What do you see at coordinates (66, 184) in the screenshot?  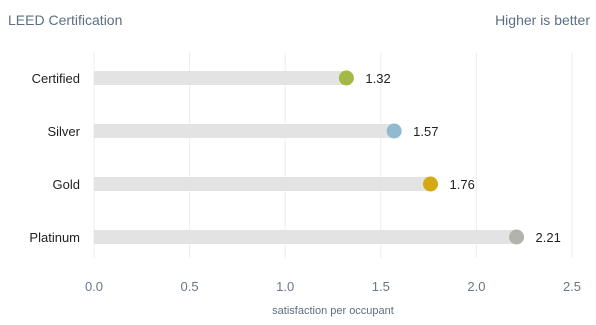 I see `category-label: Gold` at bounding box center [66, 184].